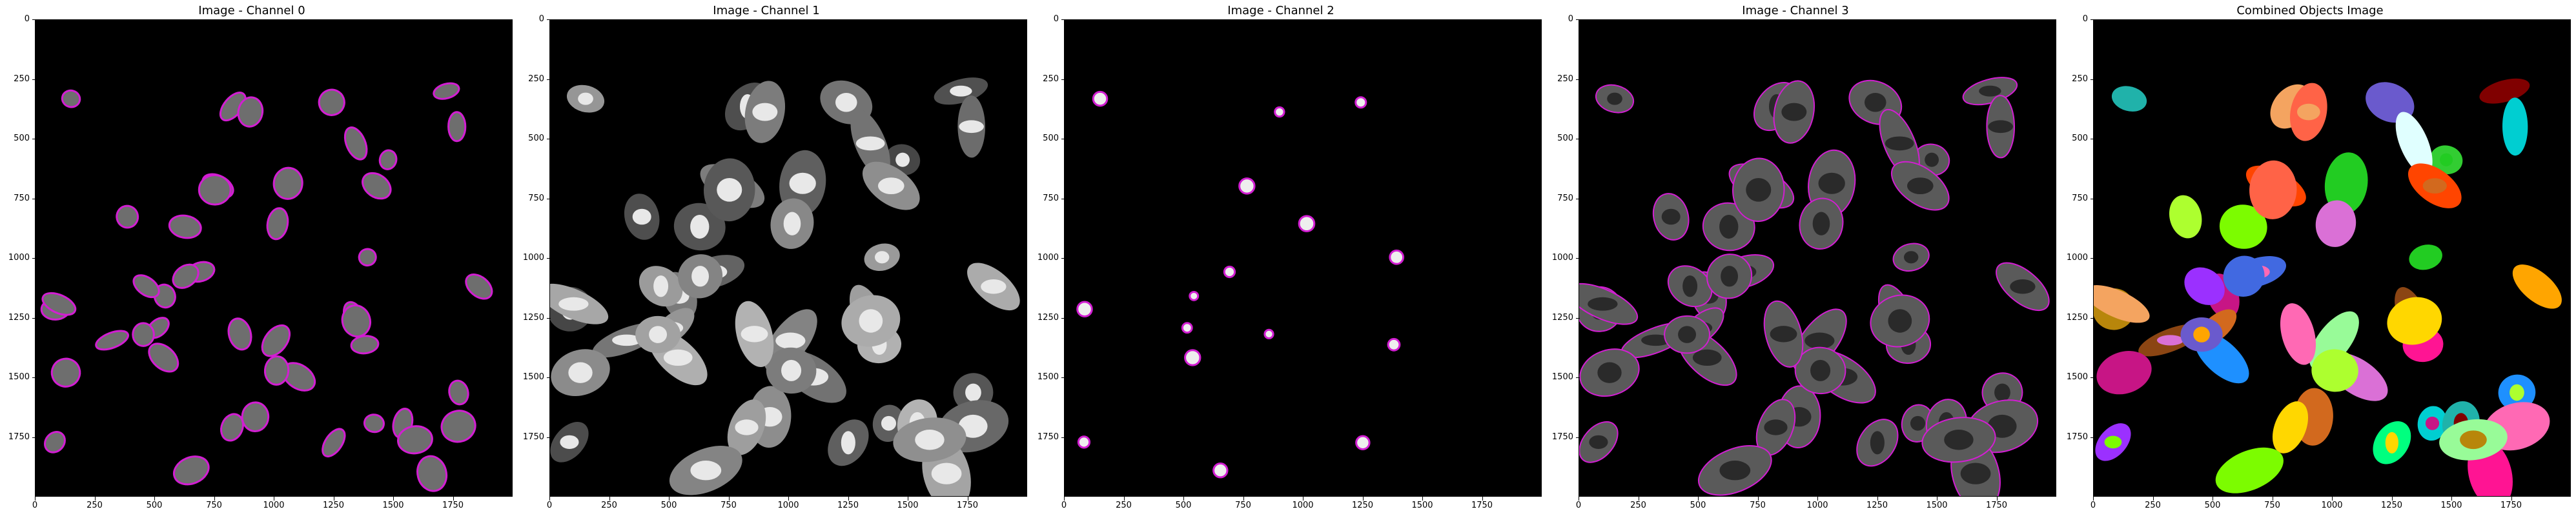 Image resolution: width=2576 pixels, height=518 pixels. I want to click on x-tick-label: 500, so click(669, 503).